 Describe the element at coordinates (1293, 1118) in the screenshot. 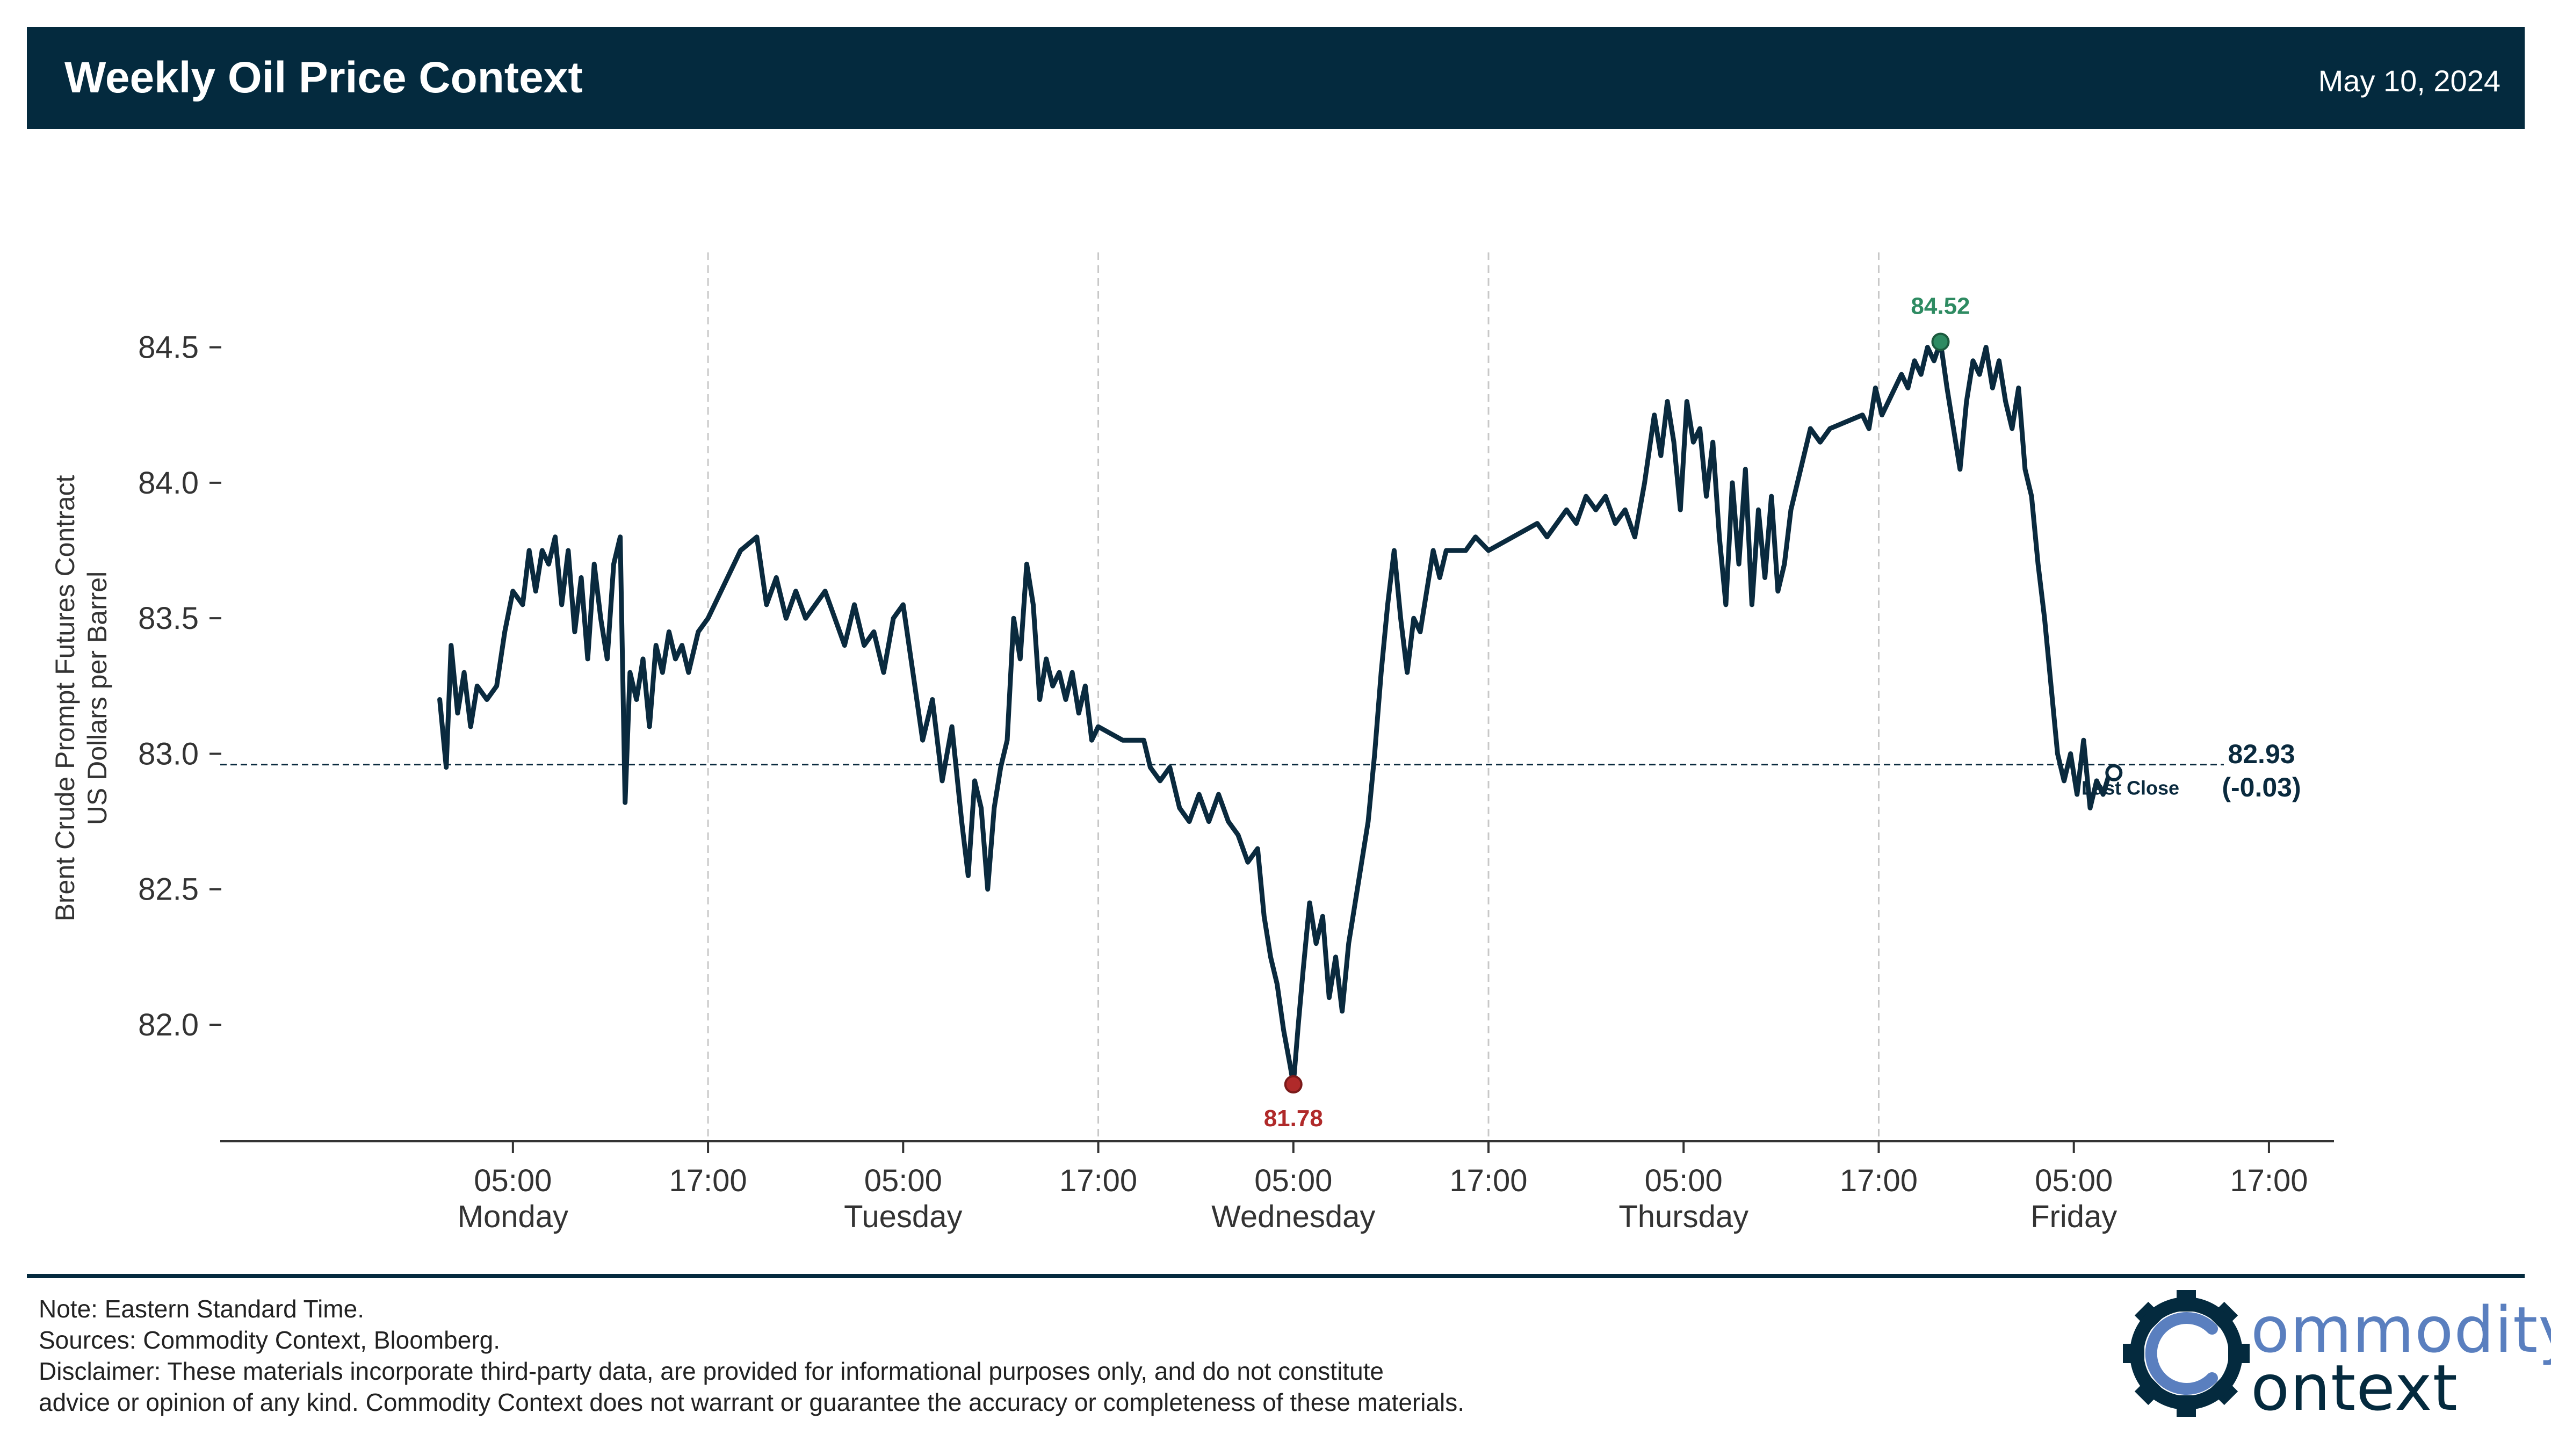

I see `low-point-label: 81.78` at that location.